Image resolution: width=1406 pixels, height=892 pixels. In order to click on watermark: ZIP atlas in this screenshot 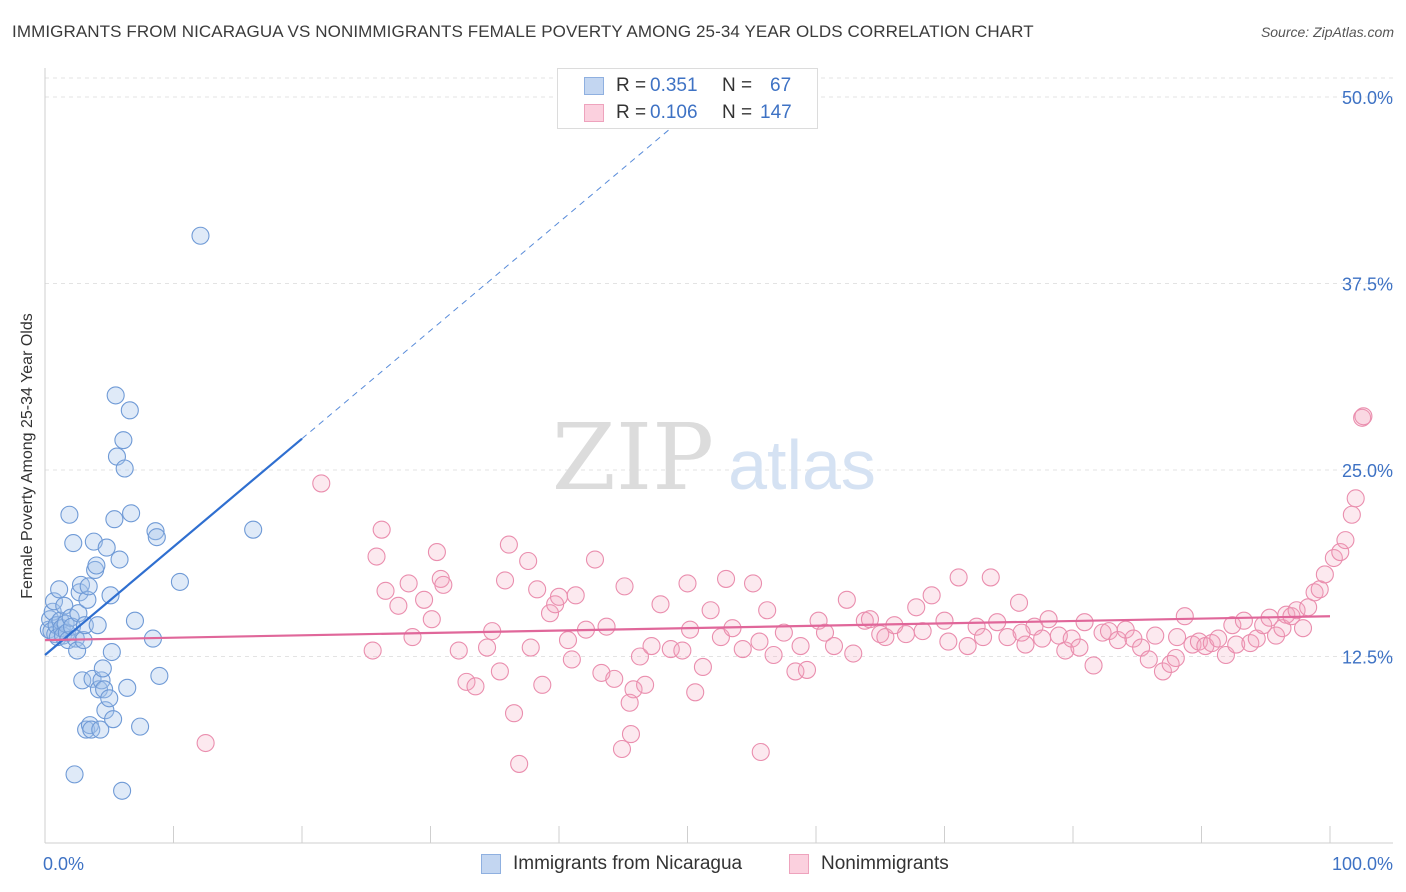, I will do `click(714, 457)`.